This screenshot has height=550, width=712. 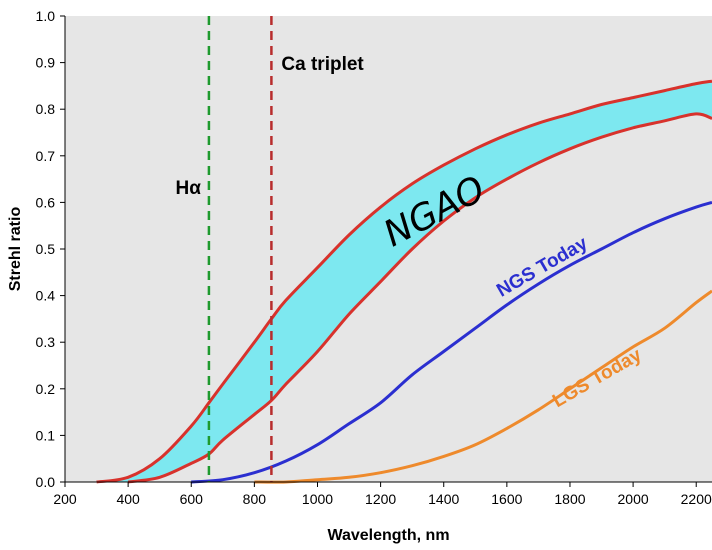 I want to click on y-axis-title: Strehl ratio, so click(x=15, y=249).